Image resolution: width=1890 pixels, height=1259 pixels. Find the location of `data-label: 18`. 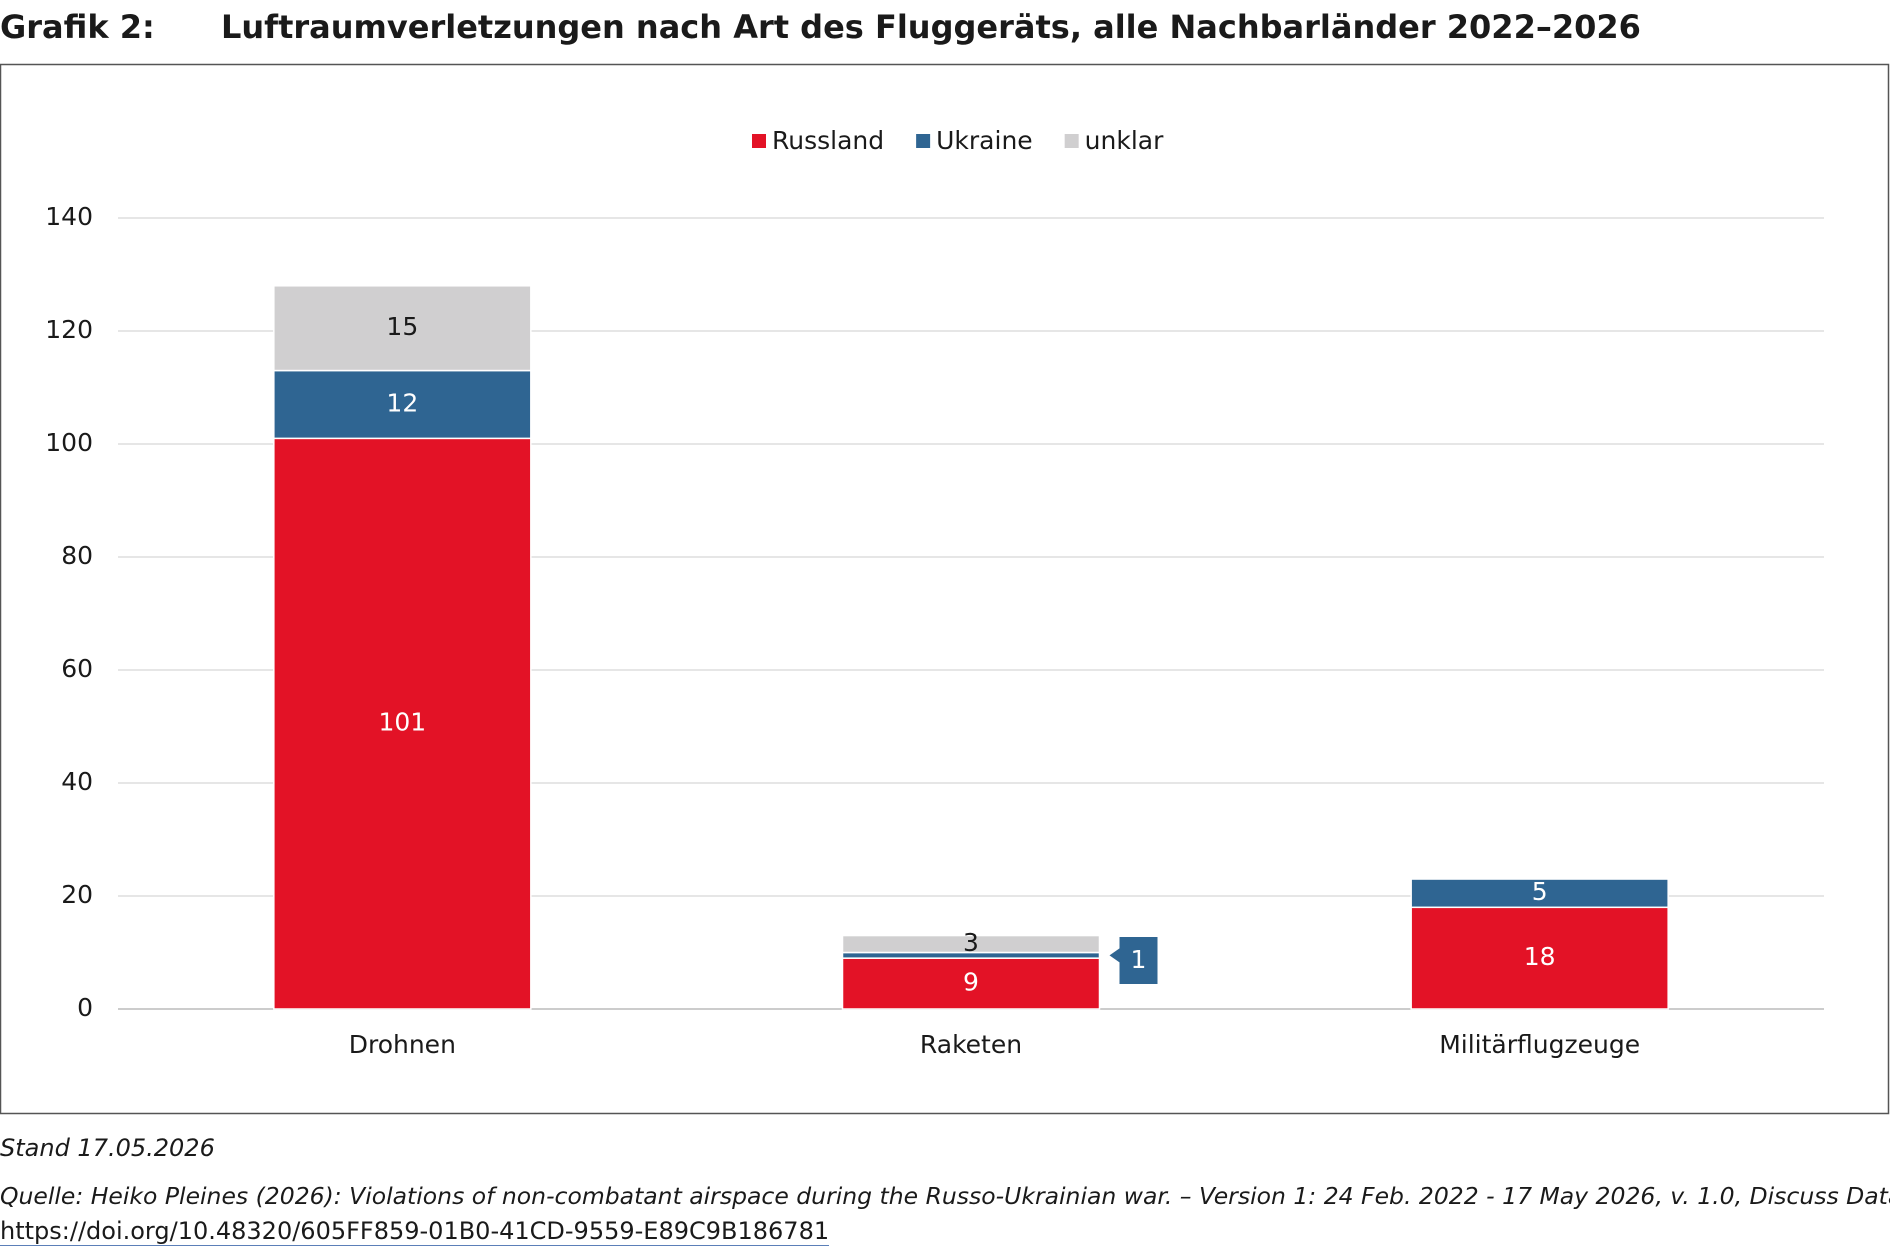

data-label: 18 is located at coordinates (1540, 956).